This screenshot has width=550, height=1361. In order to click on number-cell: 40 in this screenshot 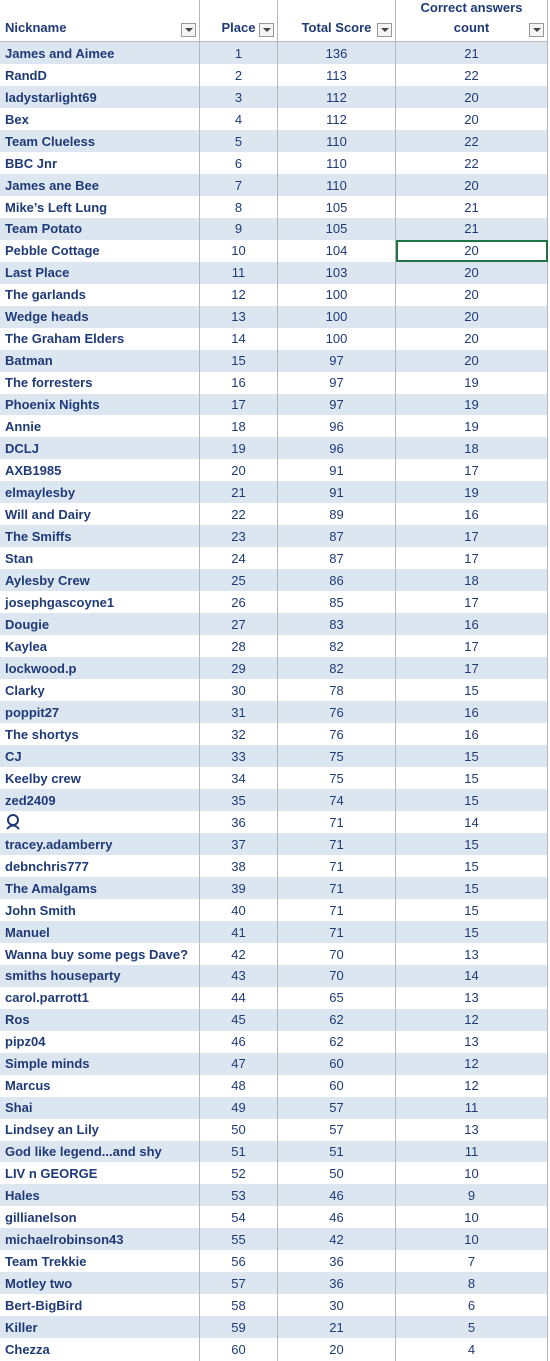, I will do `click(239, 910)`.